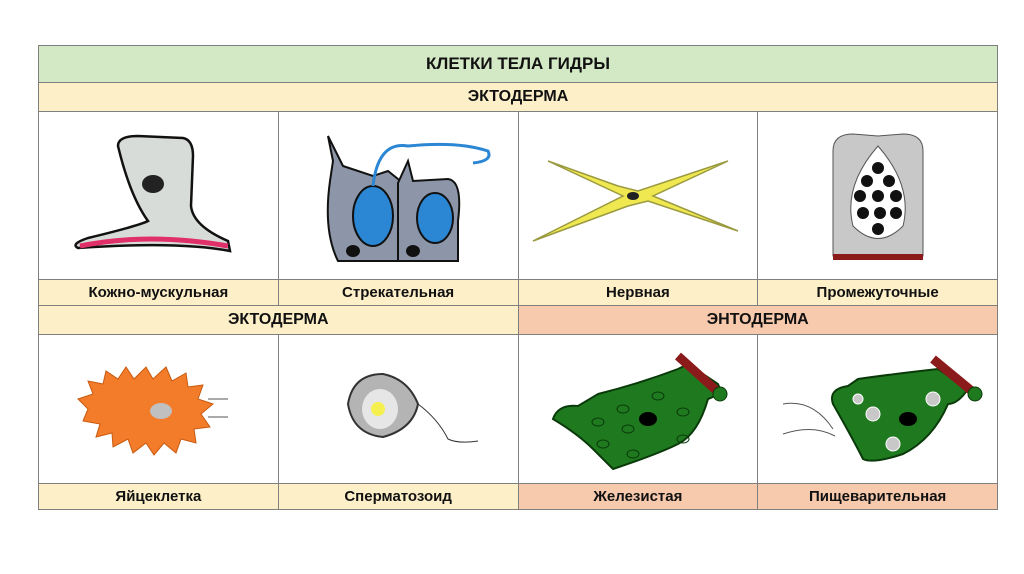 The width and height of the screenshot is (1024, 574). Describe the element at coordinates (757, 320) in the screenshot. I see `endoderm-header: ЭНТОДЕРМА` at that location.